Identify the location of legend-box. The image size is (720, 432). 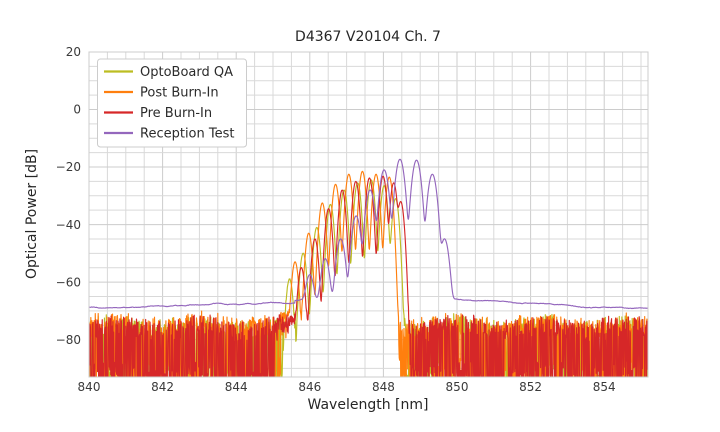
(172, 103).